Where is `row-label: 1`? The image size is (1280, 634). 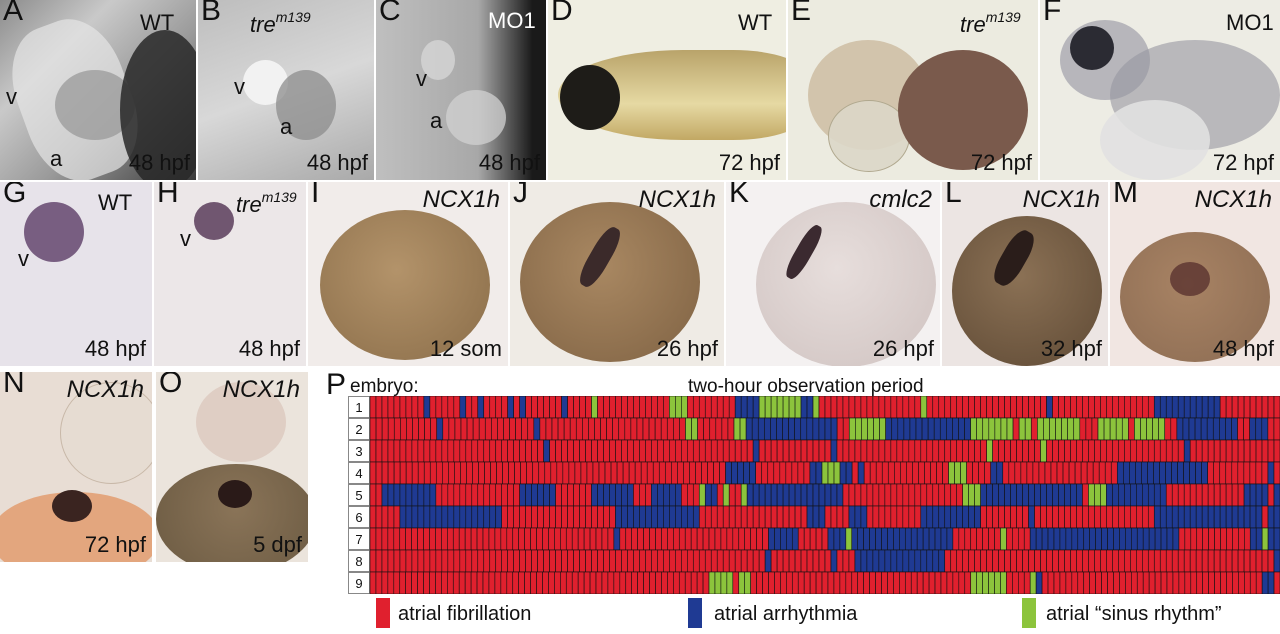 row-label: 1 is located at coordinates (358, 407).